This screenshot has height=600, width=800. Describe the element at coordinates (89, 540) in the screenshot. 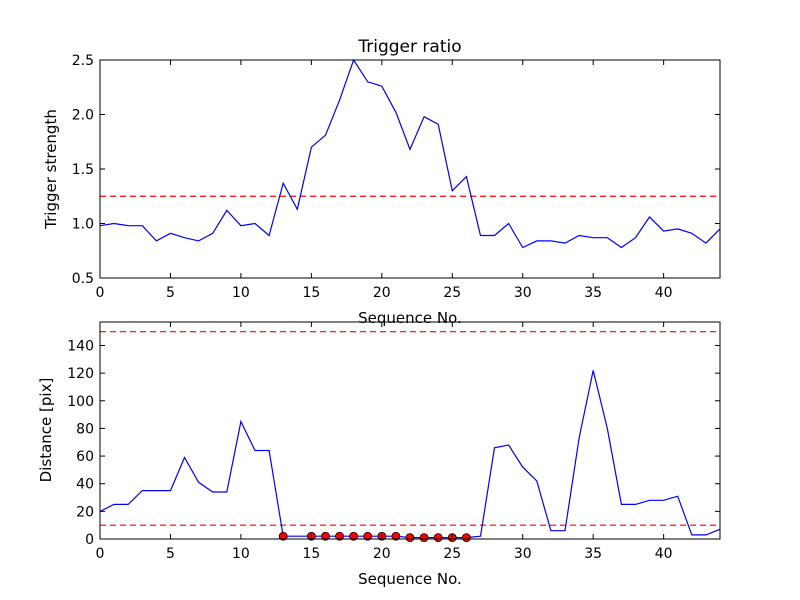

I see `y-tick-label: 0` at that location.